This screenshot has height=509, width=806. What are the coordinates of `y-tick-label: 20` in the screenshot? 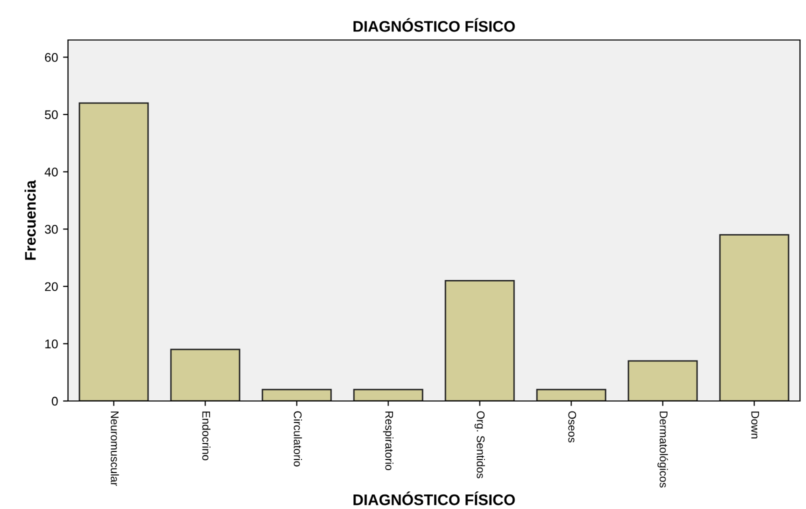 It's located at (51, 287).